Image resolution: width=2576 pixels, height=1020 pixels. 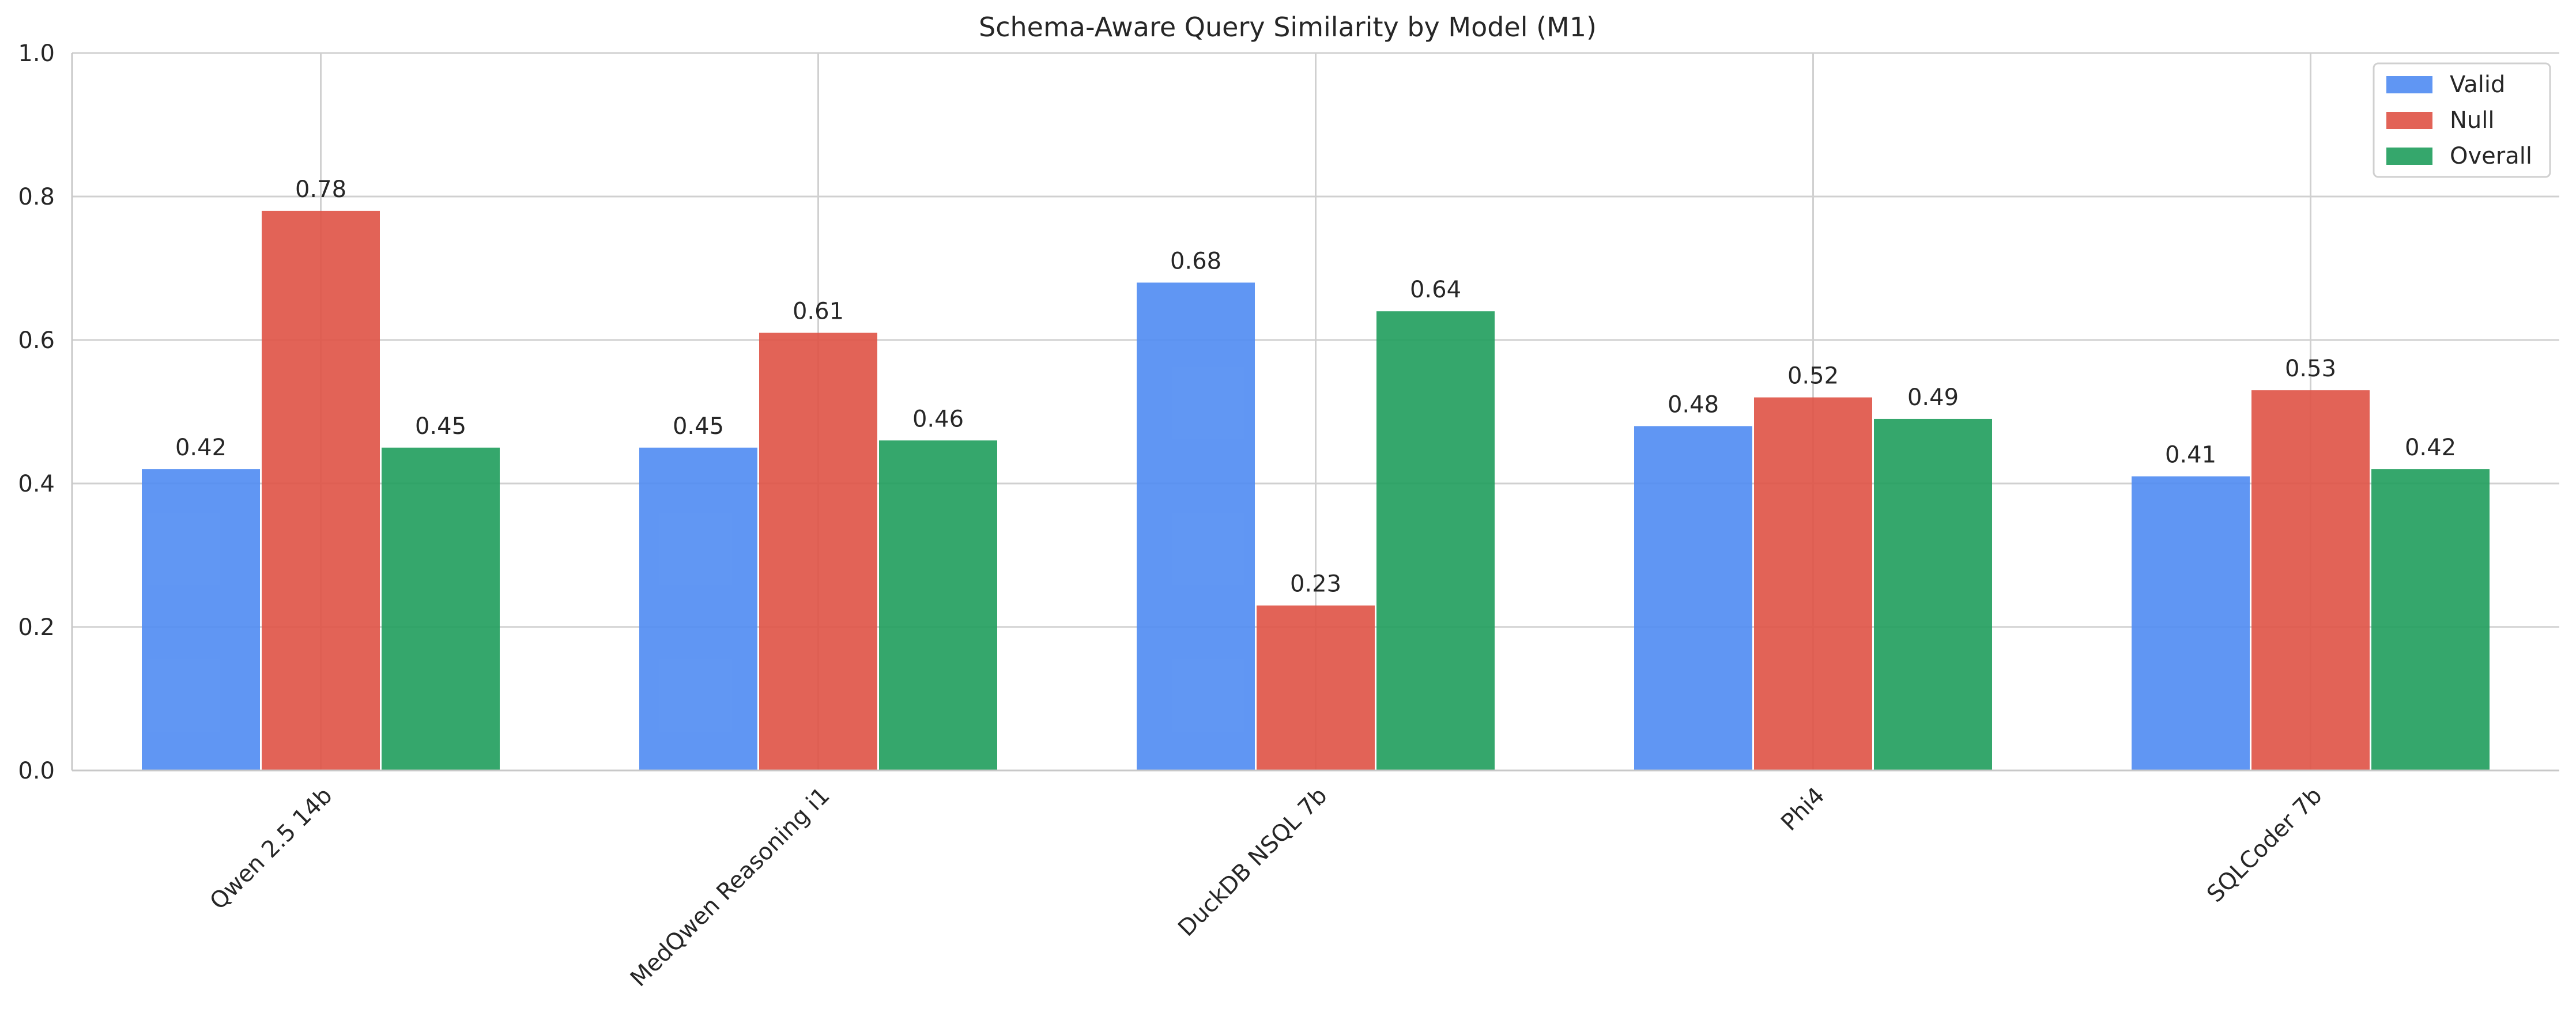 What do you see at coordinates (1252, 863) in the screenshot?
I see `x-tick-label: DuckDB NSQL 7b` at bounding box center [1252, 863].